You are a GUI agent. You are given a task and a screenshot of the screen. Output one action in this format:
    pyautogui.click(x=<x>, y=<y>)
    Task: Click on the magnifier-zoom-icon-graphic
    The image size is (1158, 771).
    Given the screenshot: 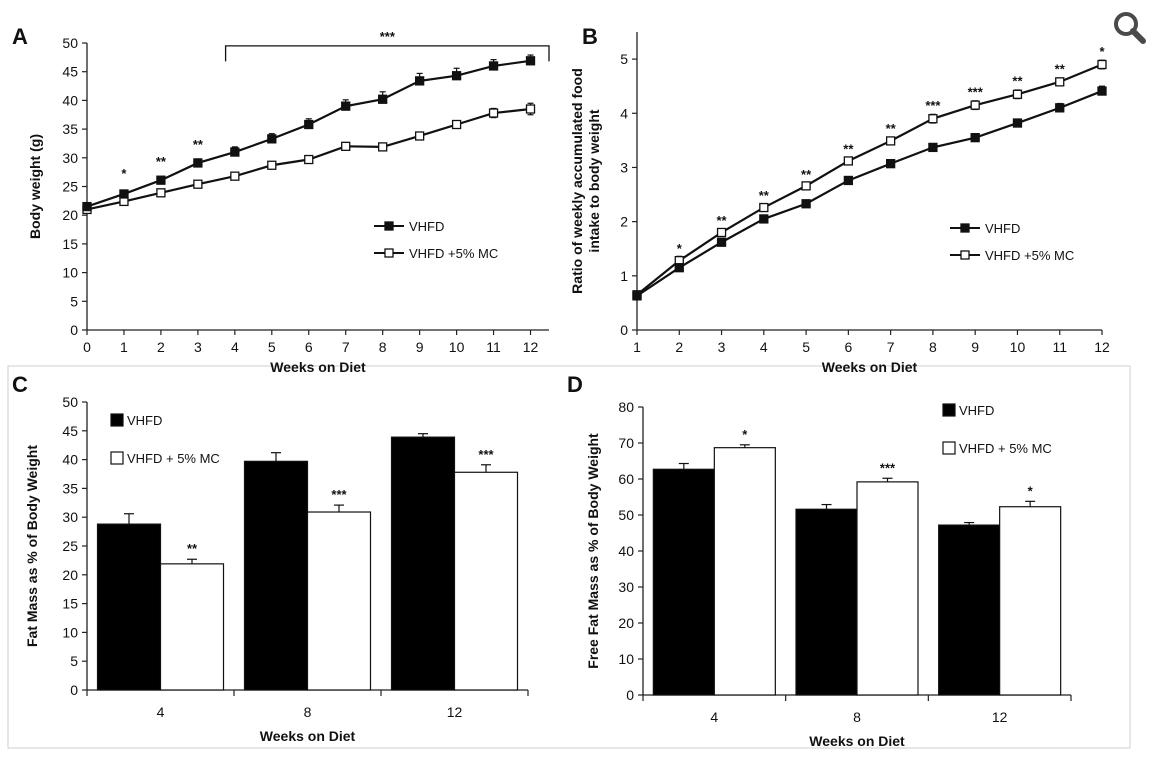 What is the action you would take?
    pyautogui.click(x=1130, y=28)
    